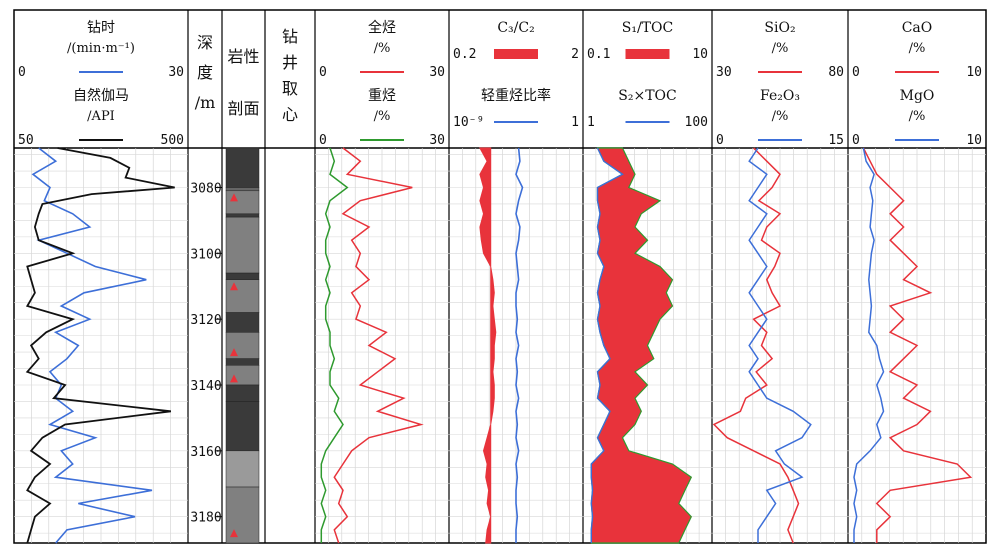 Image resolution: width=1000 pixels, height=560 pixels. Describe the element at coordinates (26, 140) in the screenshot. I see `legend-min: 50` at that location.